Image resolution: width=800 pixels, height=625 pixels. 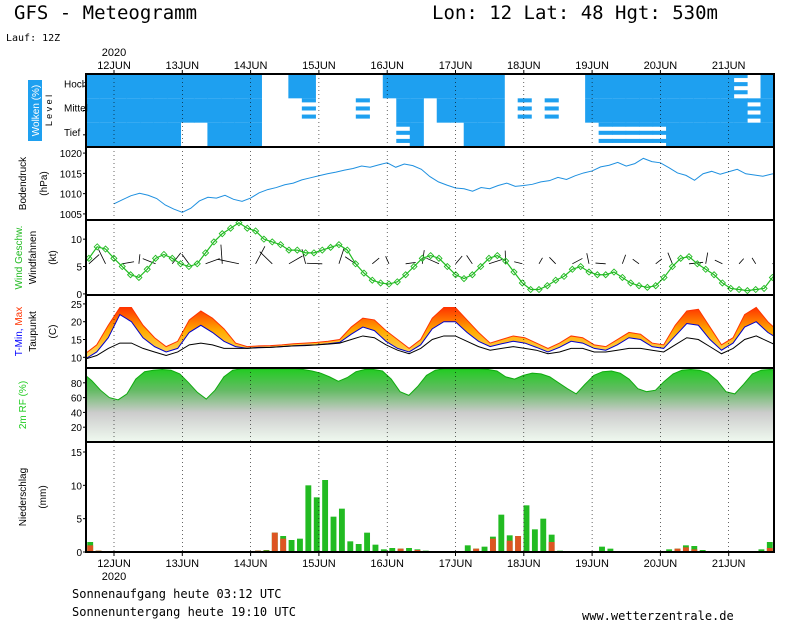 I want to click on precip-unit: (mm), so click(x=43, y=496).